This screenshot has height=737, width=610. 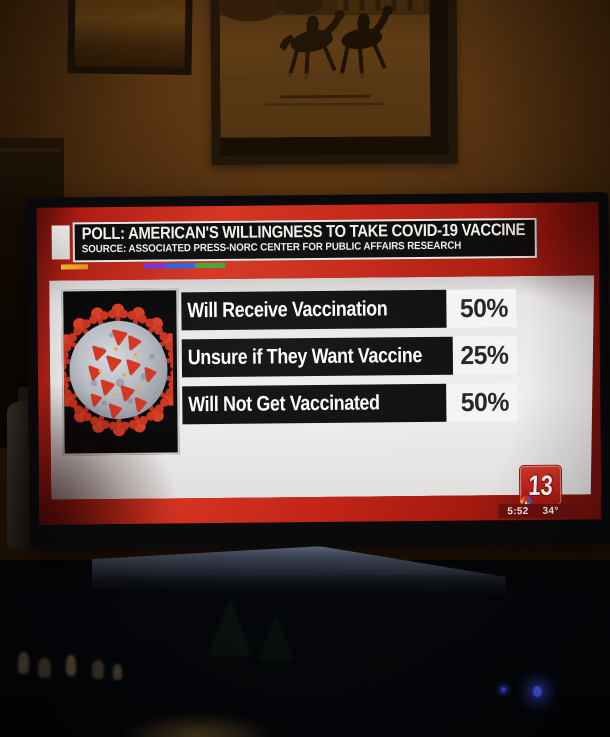 What do you see at coordinates (305, 357) in the screenshot?
I see `poll-row-label: Unsure if They Want Vaccine` at bounding box center [305, 357].